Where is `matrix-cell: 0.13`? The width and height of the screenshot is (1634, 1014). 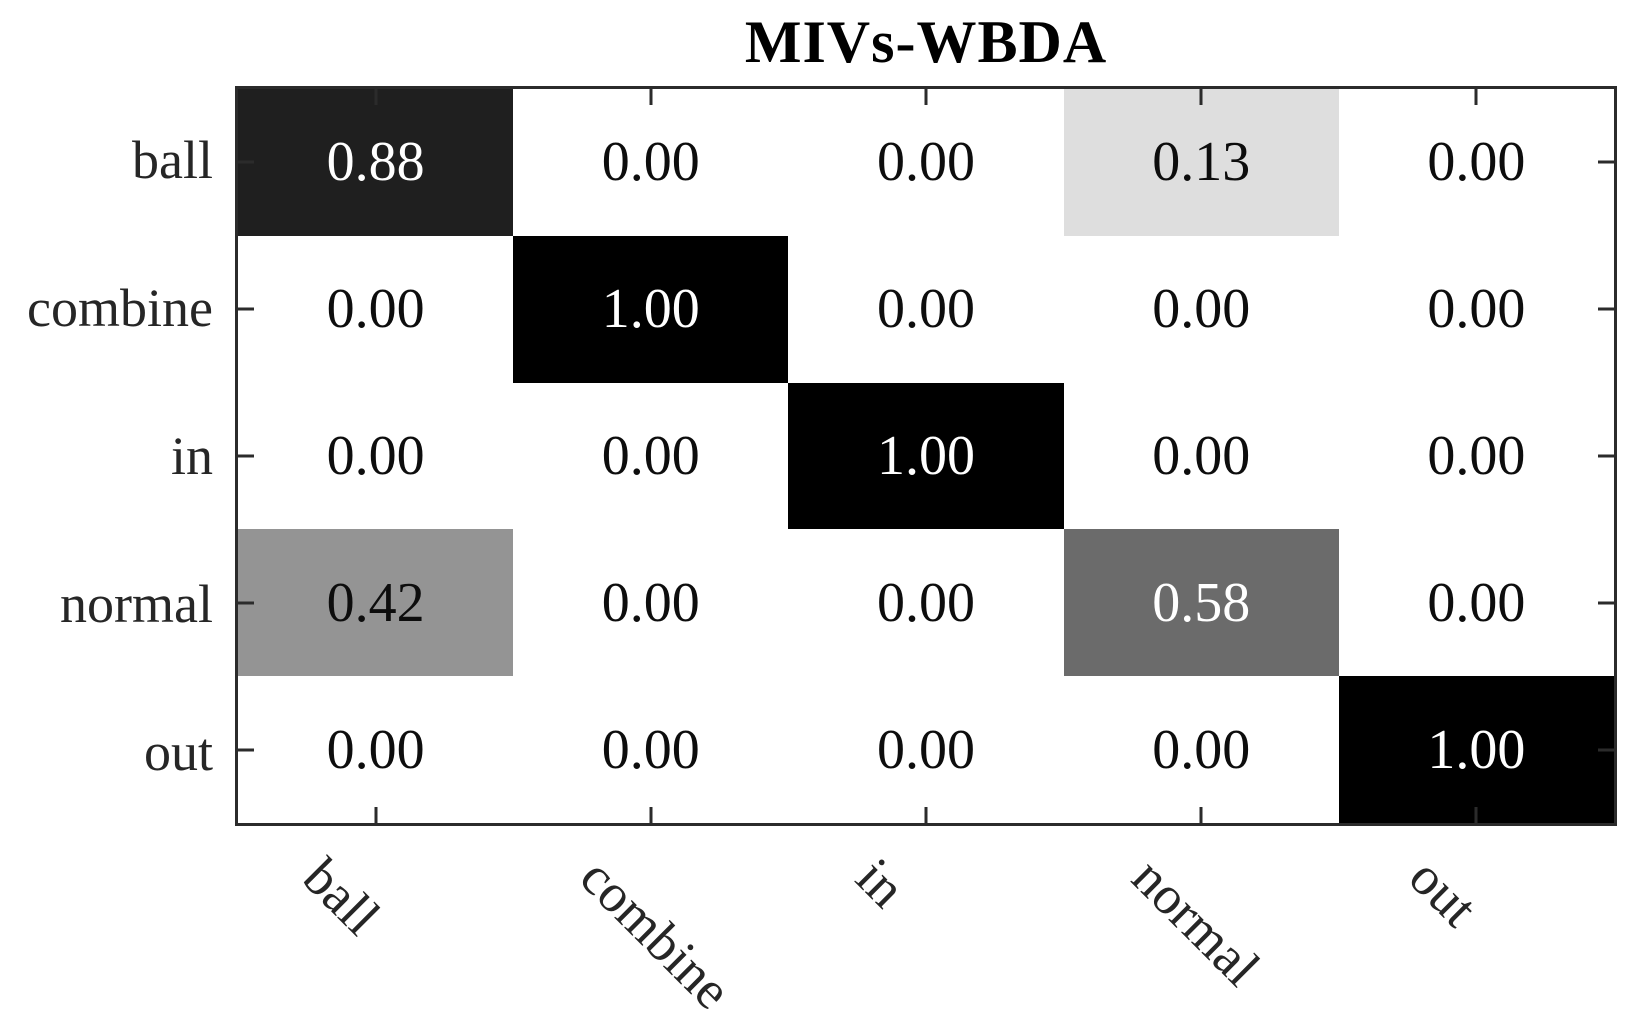
matrix-cell: 0.13 is located at coordinates (1201, 162).